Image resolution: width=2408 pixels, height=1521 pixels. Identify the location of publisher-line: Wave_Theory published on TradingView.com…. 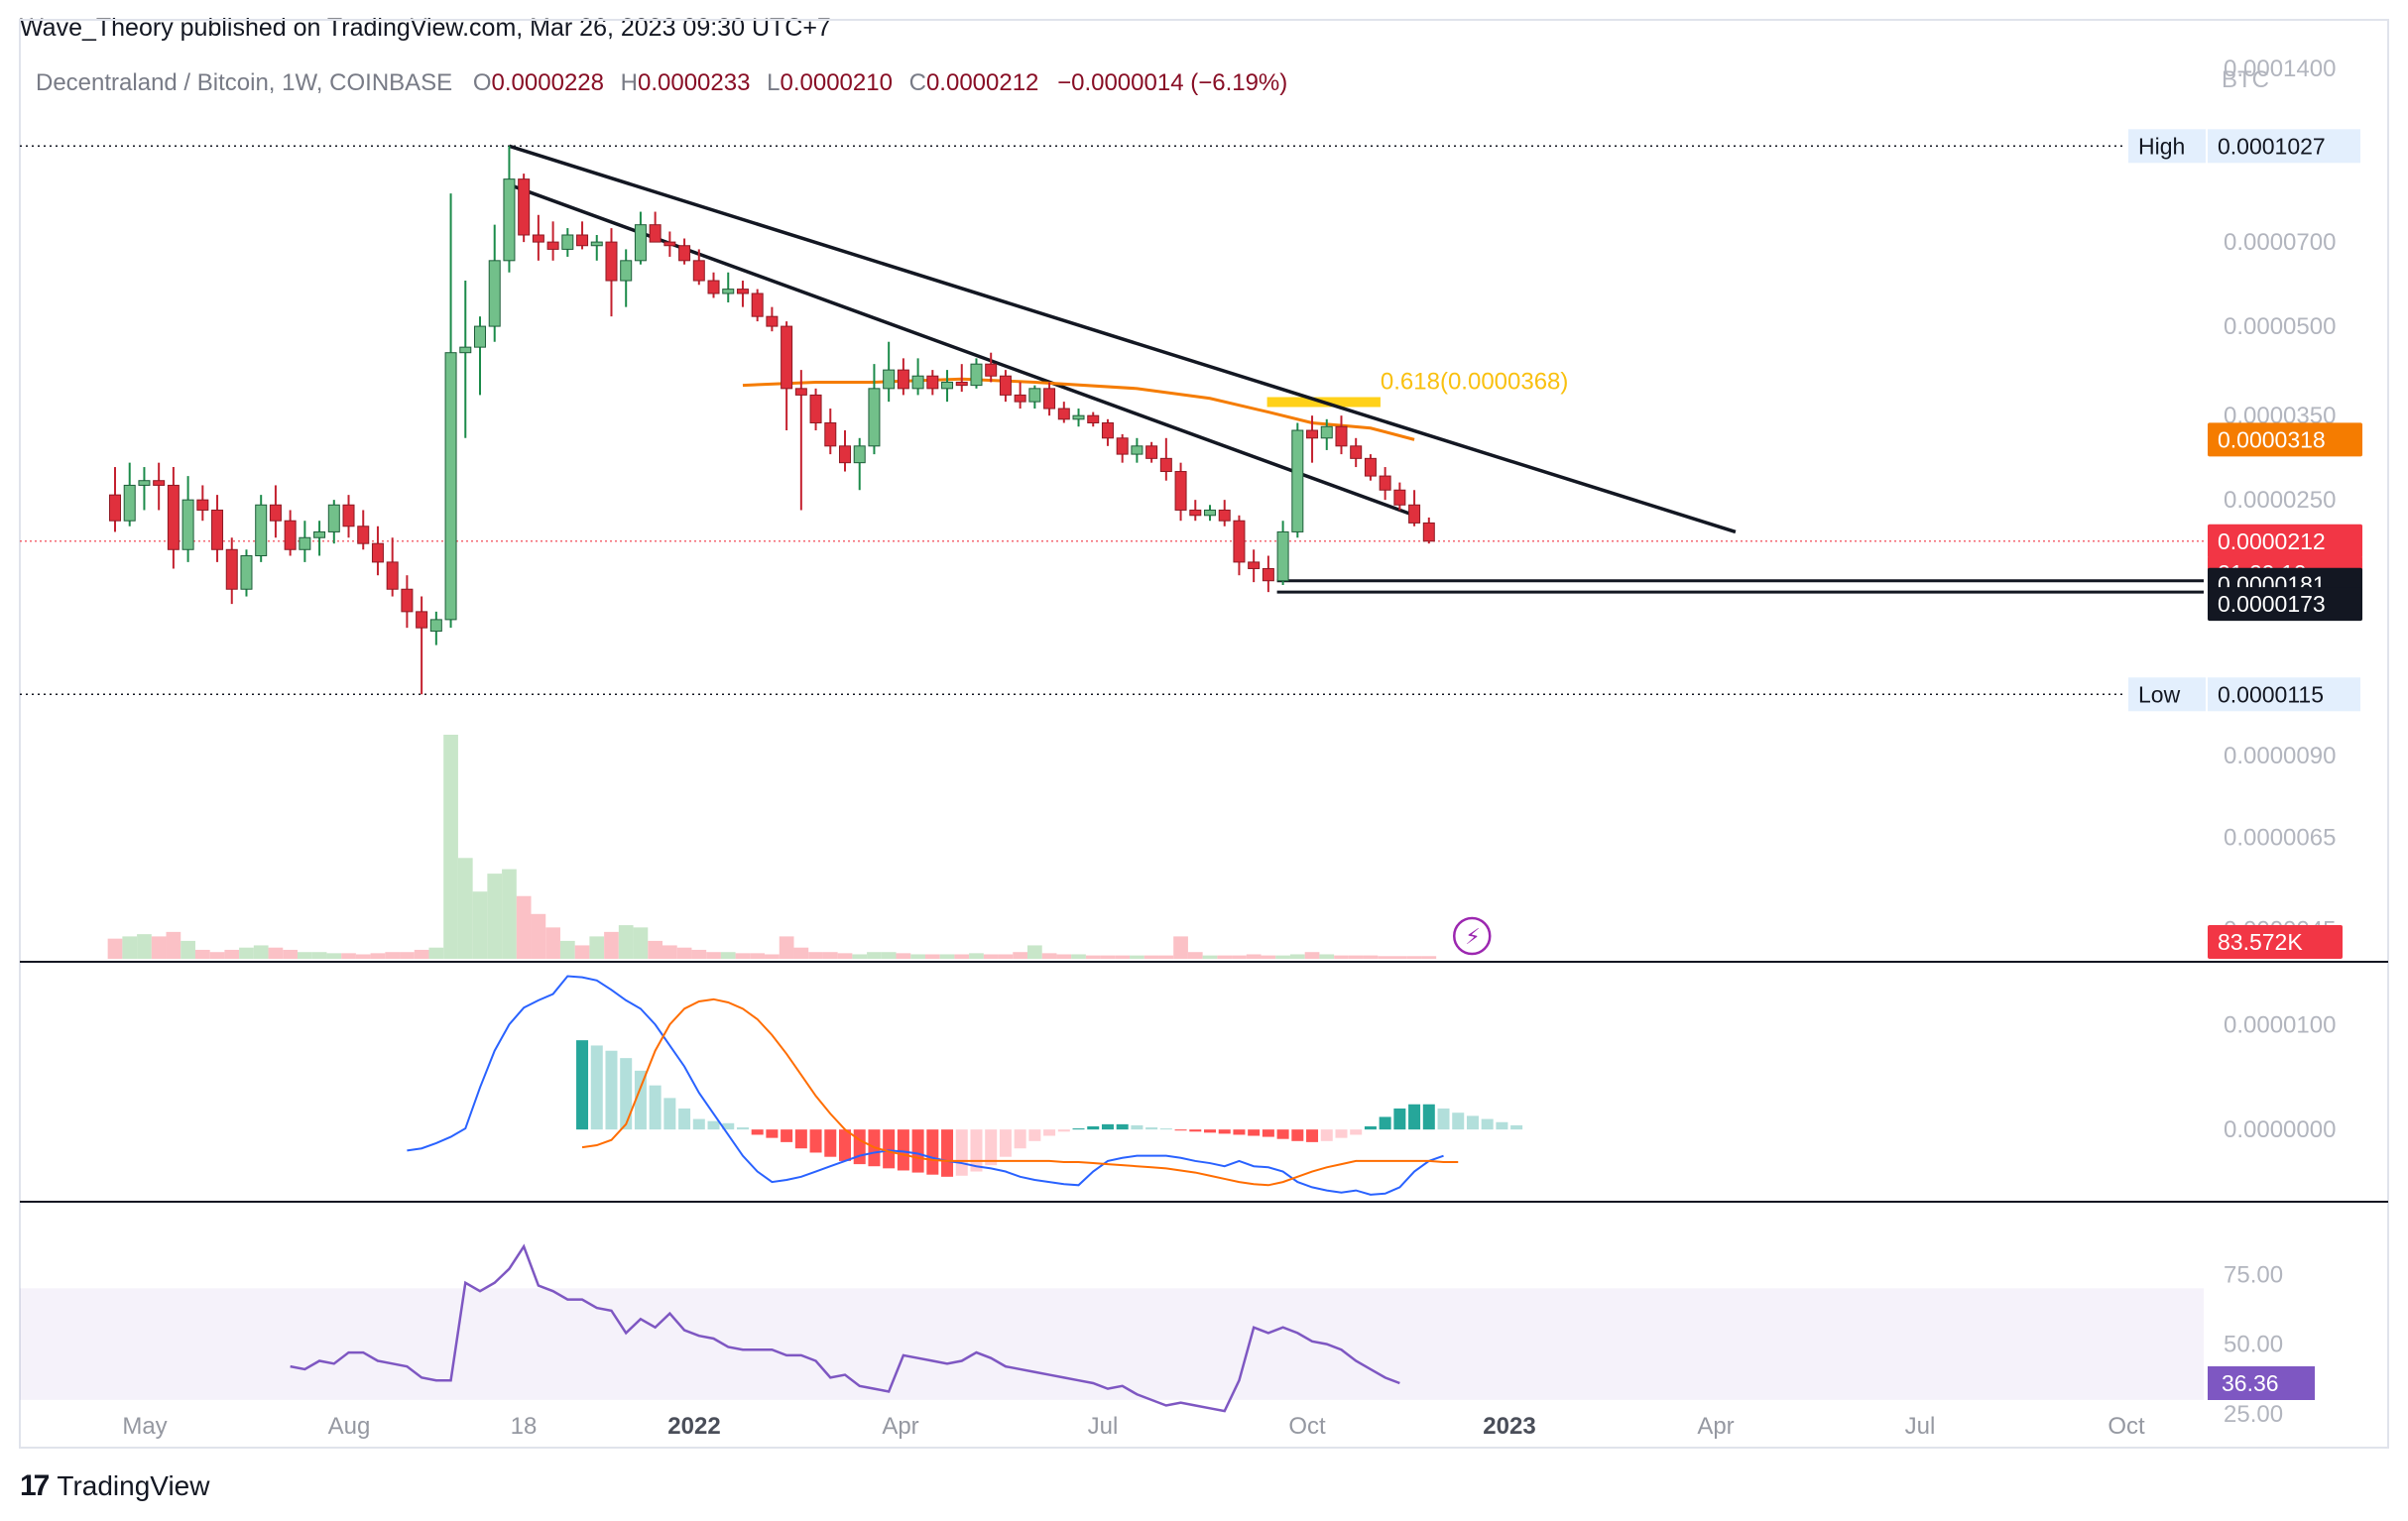
(426, 28).